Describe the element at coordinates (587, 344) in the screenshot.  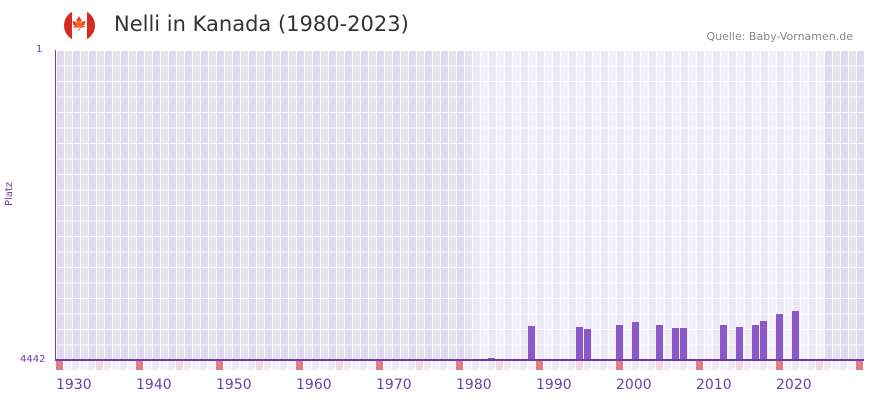
I see `bar-1994` at that location.